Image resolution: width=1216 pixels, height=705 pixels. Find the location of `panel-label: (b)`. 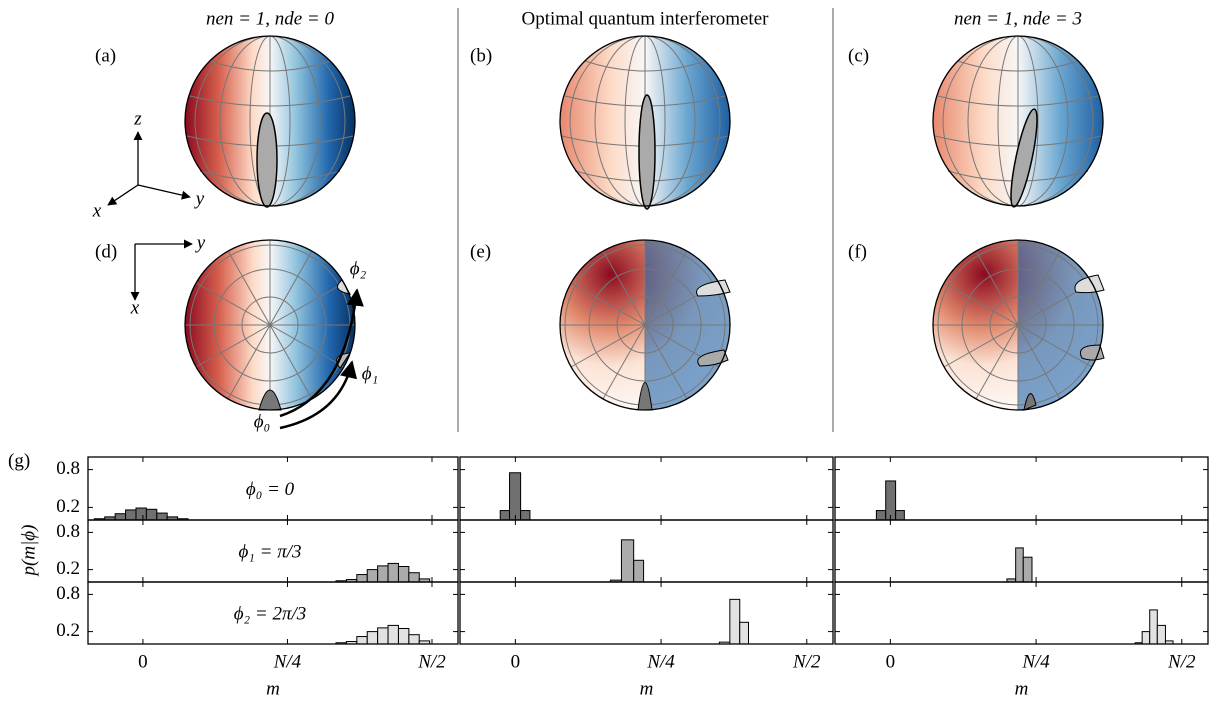

panel-label: (b) is located at coordinates (481, 55).